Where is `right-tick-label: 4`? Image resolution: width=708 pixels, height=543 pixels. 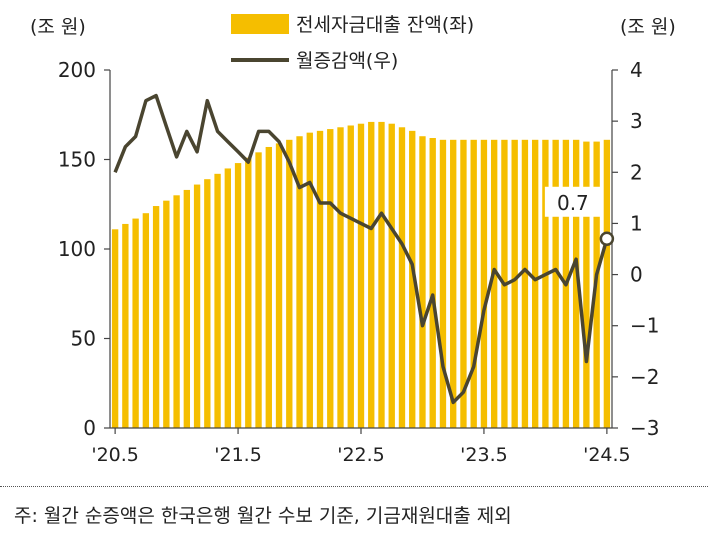
right-tick-label: 4 is located at coordinates (636, 70).